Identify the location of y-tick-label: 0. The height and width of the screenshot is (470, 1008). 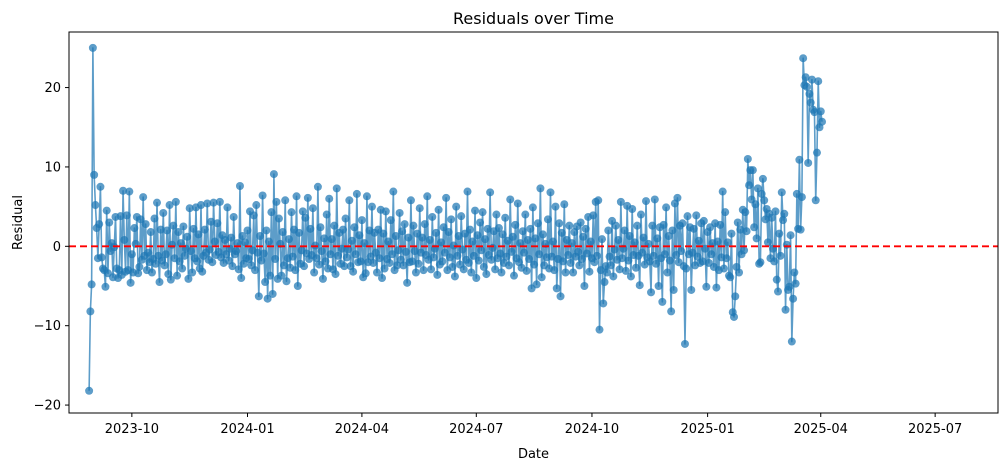
(57, 247).